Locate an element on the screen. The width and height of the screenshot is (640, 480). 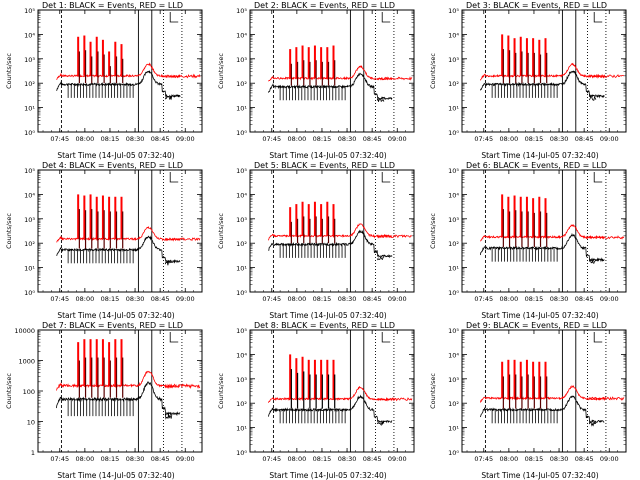
chart-title: Det 3: BLACK = Events, RED = LLD is located at coordinates (536, 5).